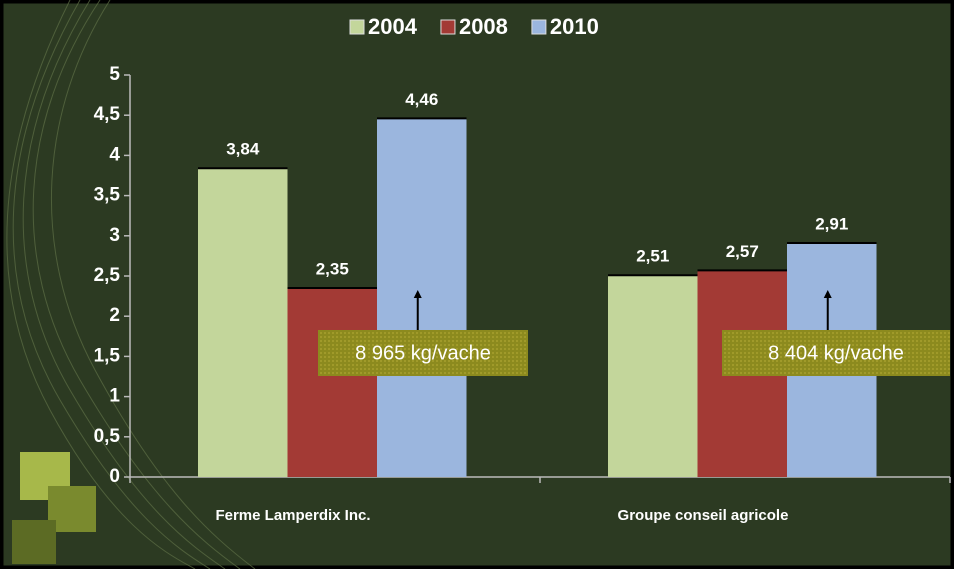  What do you see at coordinates (652, 256) in the screenshot?
I see `value-label: 2,51` at bounding box center [652, 256].